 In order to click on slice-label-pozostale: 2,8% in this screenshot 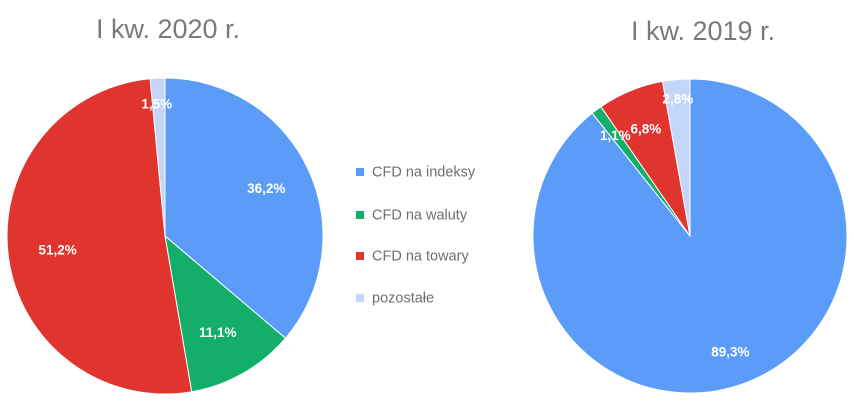, I will do `click(677, 98)`.